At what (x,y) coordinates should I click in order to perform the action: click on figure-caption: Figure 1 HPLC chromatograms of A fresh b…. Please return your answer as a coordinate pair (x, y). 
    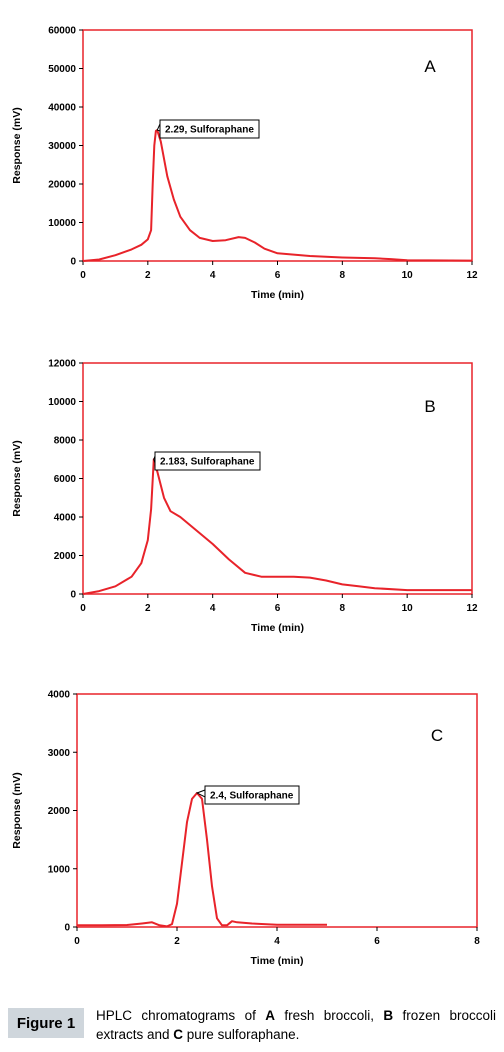
    Looking at the image, I should click on (252, 1026).